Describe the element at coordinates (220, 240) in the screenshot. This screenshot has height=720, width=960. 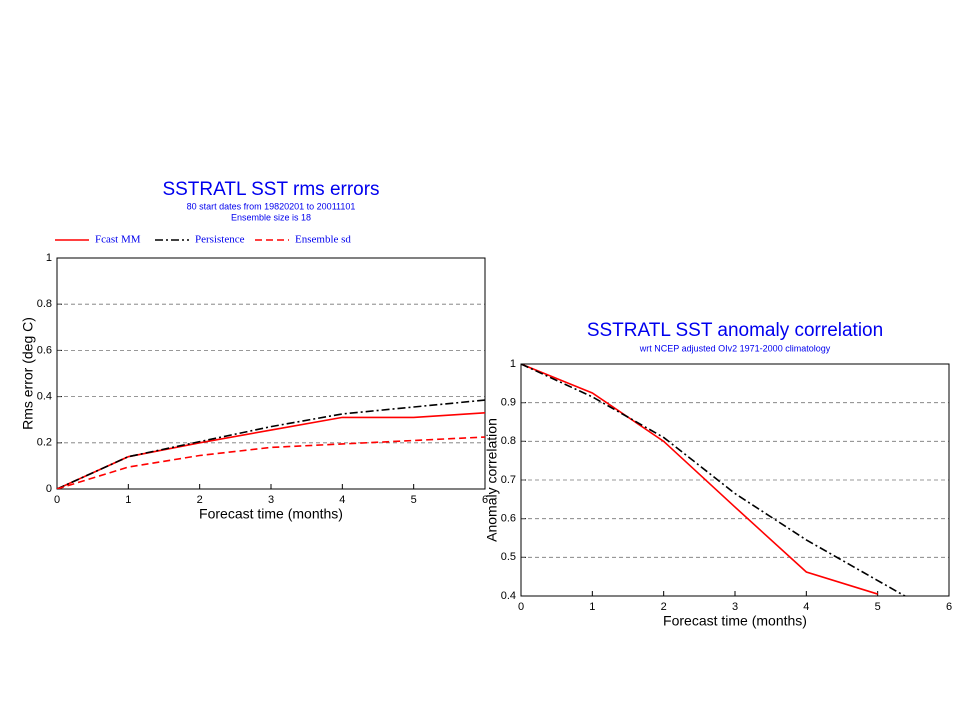
I see `legend-label: Persistence` at that location.